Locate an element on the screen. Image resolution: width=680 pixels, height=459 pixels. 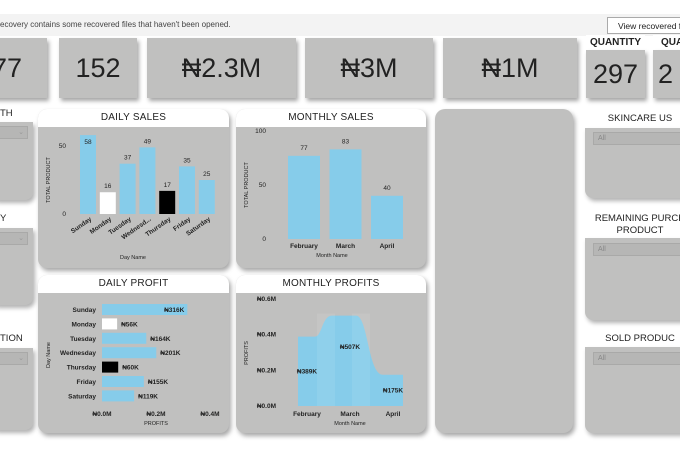
kpi-value: ₦3M is located at coordinates (369, 67).